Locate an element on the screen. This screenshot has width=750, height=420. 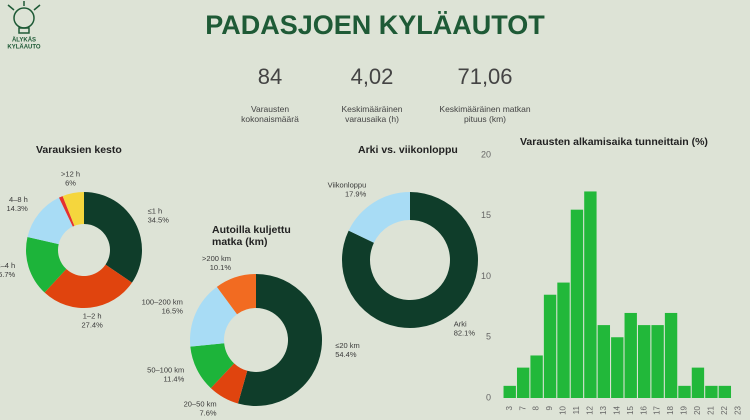
x-tick-label: 8 is located at coordinates (536, 407).